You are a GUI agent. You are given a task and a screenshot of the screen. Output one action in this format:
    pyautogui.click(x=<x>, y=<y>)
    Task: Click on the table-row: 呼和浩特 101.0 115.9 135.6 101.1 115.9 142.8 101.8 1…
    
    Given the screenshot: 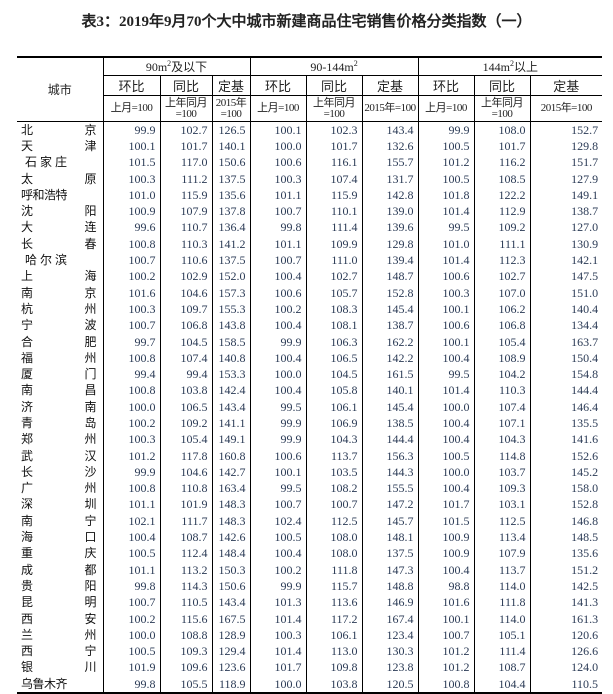 What is the action you would take?
    pyautogui.click(x=310, y=195)
    